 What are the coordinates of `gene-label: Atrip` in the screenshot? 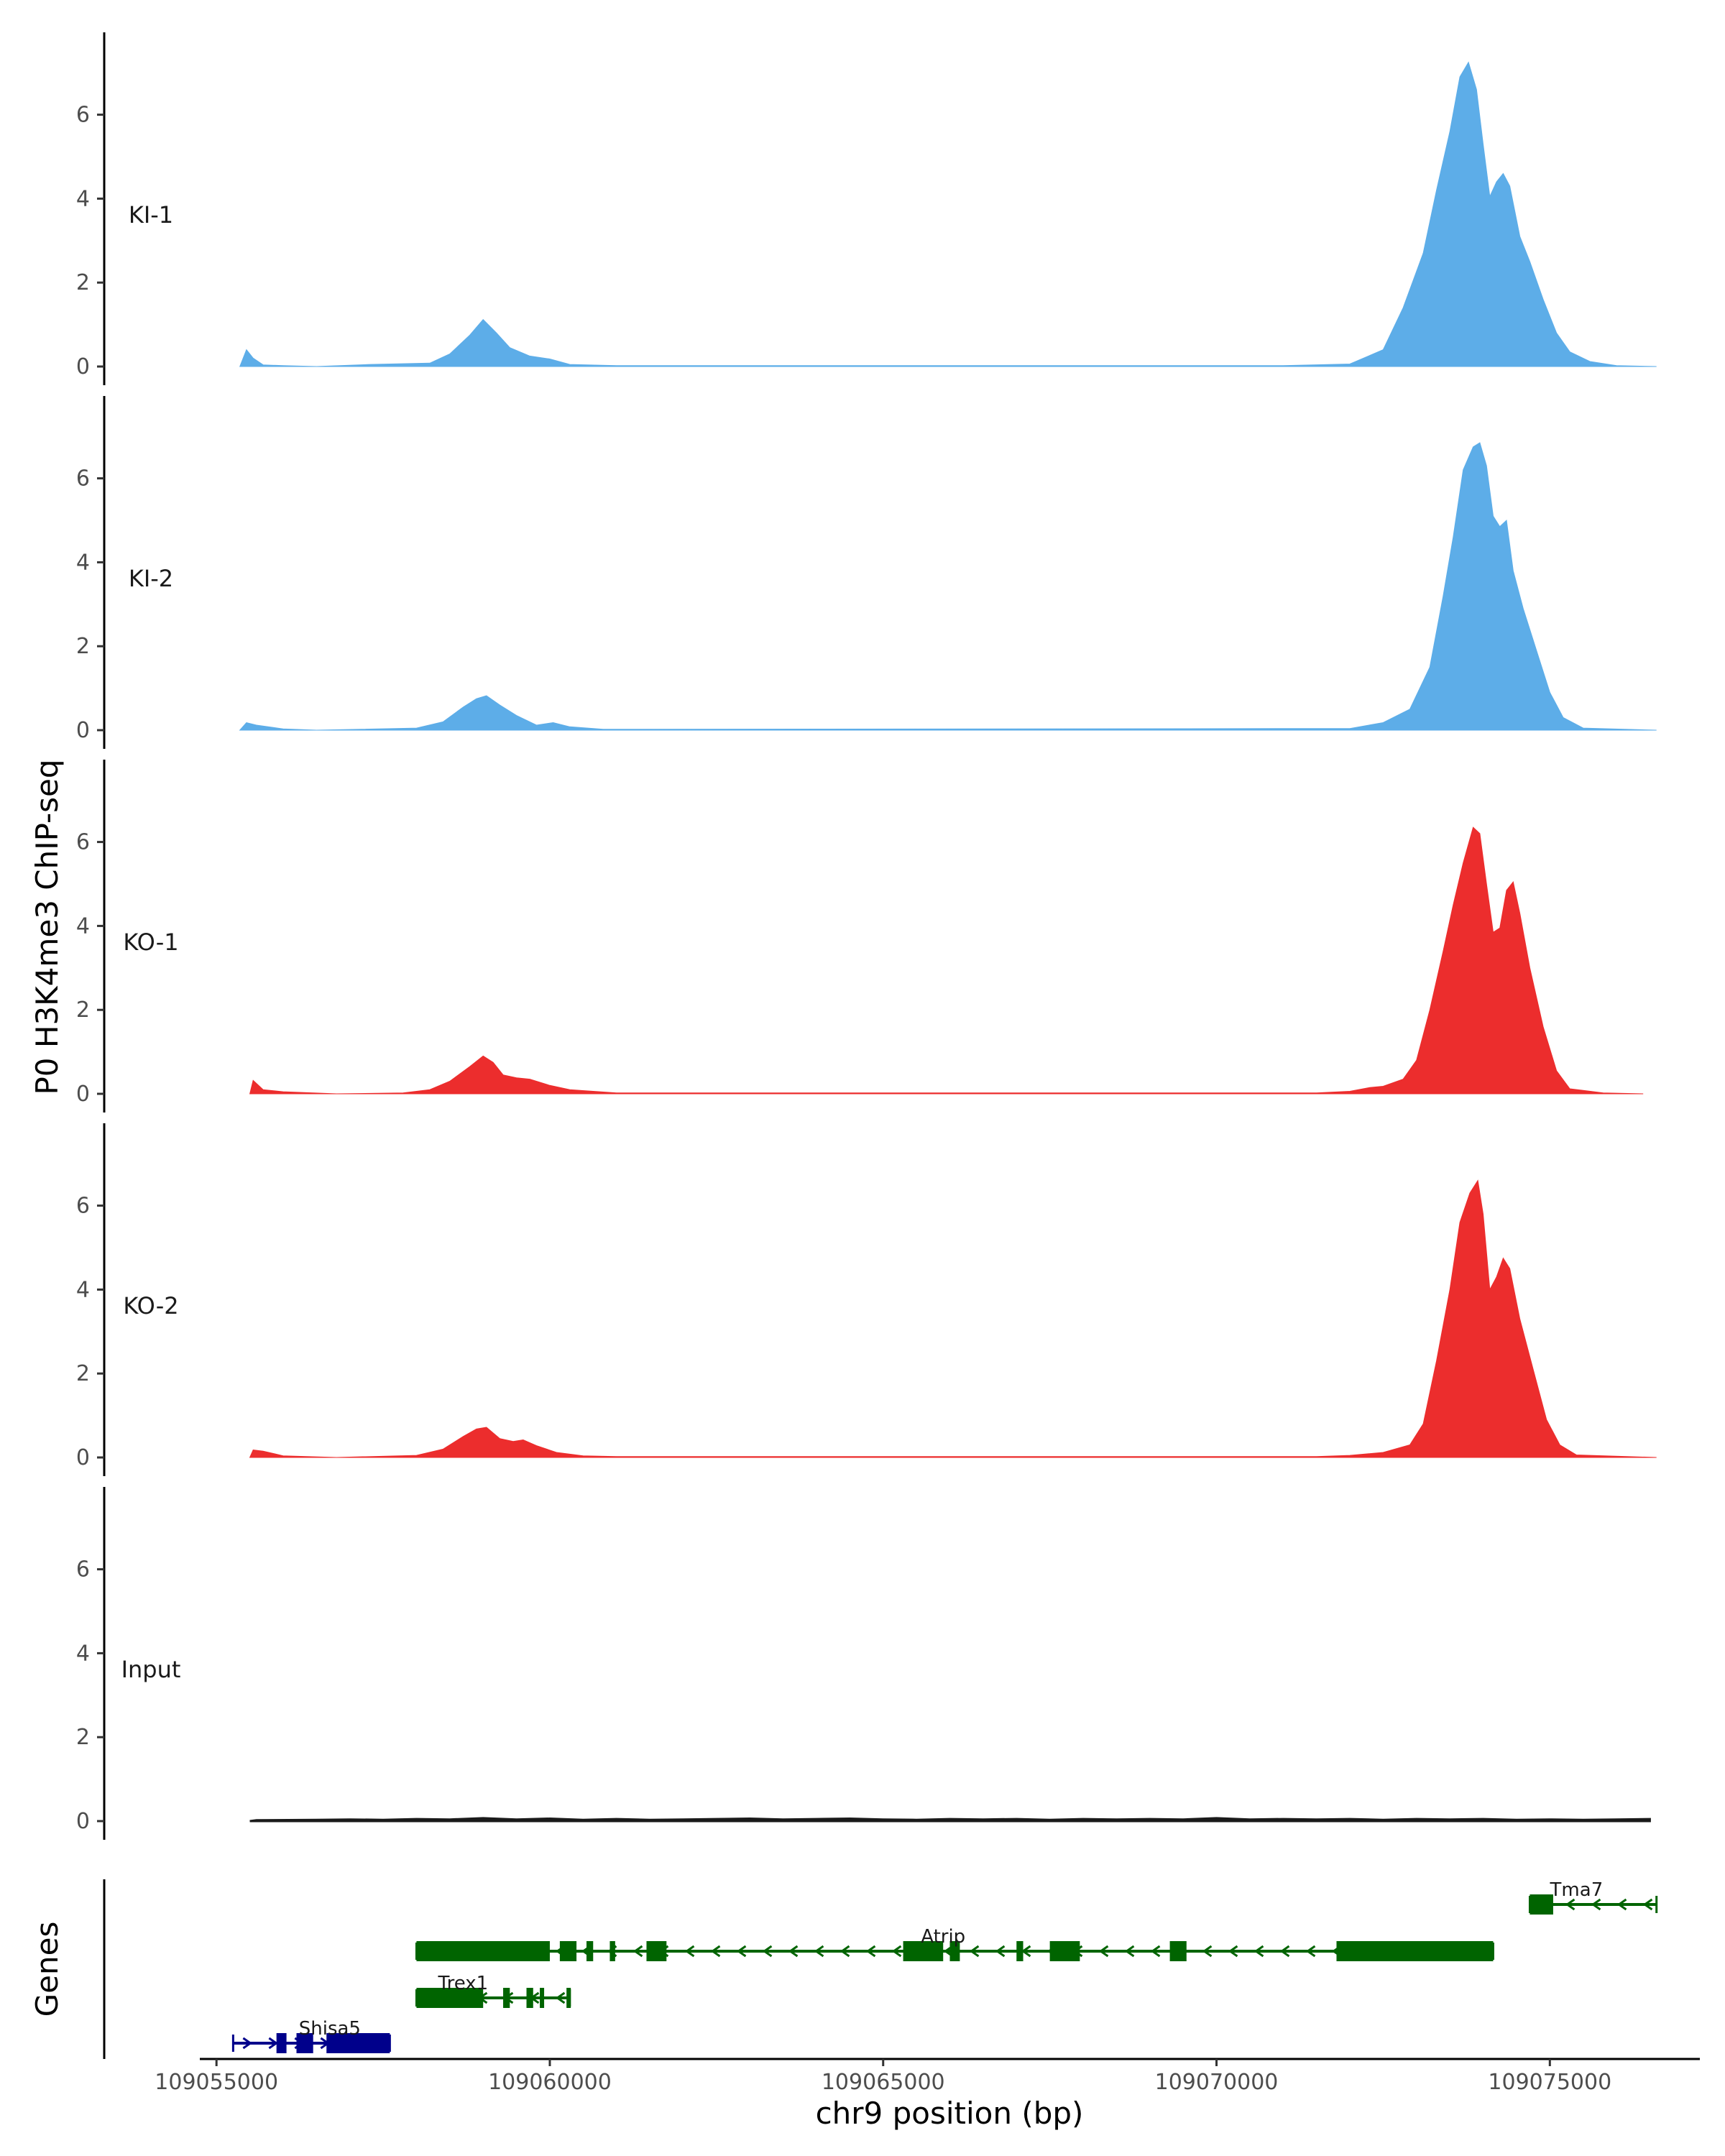 It's located at (943, 1937).